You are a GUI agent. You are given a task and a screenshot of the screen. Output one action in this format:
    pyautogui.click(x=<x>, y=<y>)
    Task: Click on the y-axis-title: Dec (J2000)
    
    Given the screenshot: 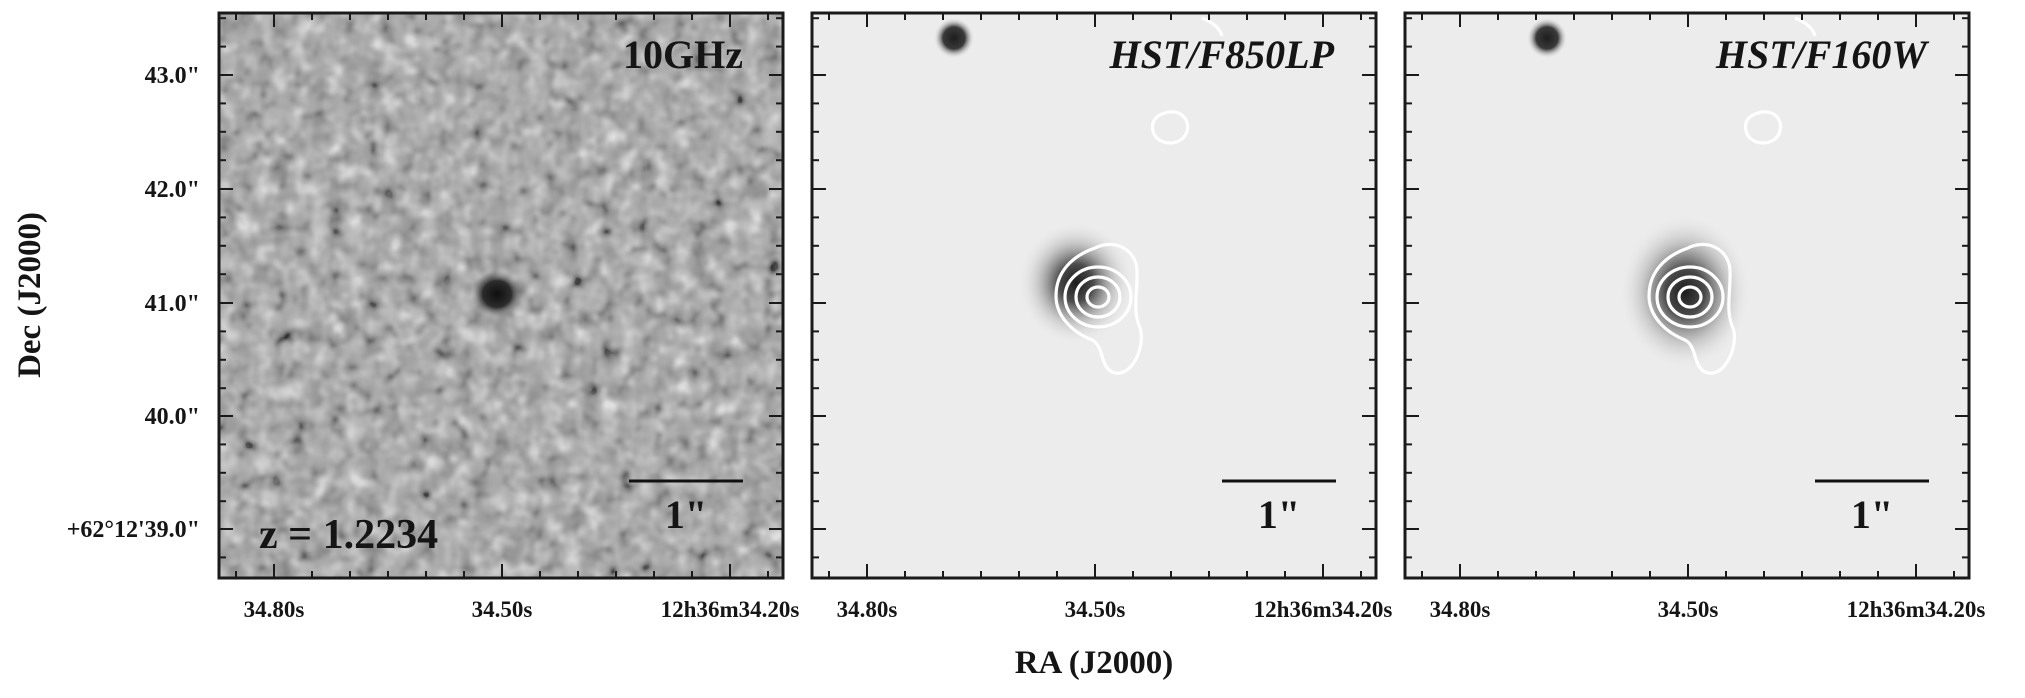 What is the action you would take?
    pyautogui.click(x=30, y=295)
    